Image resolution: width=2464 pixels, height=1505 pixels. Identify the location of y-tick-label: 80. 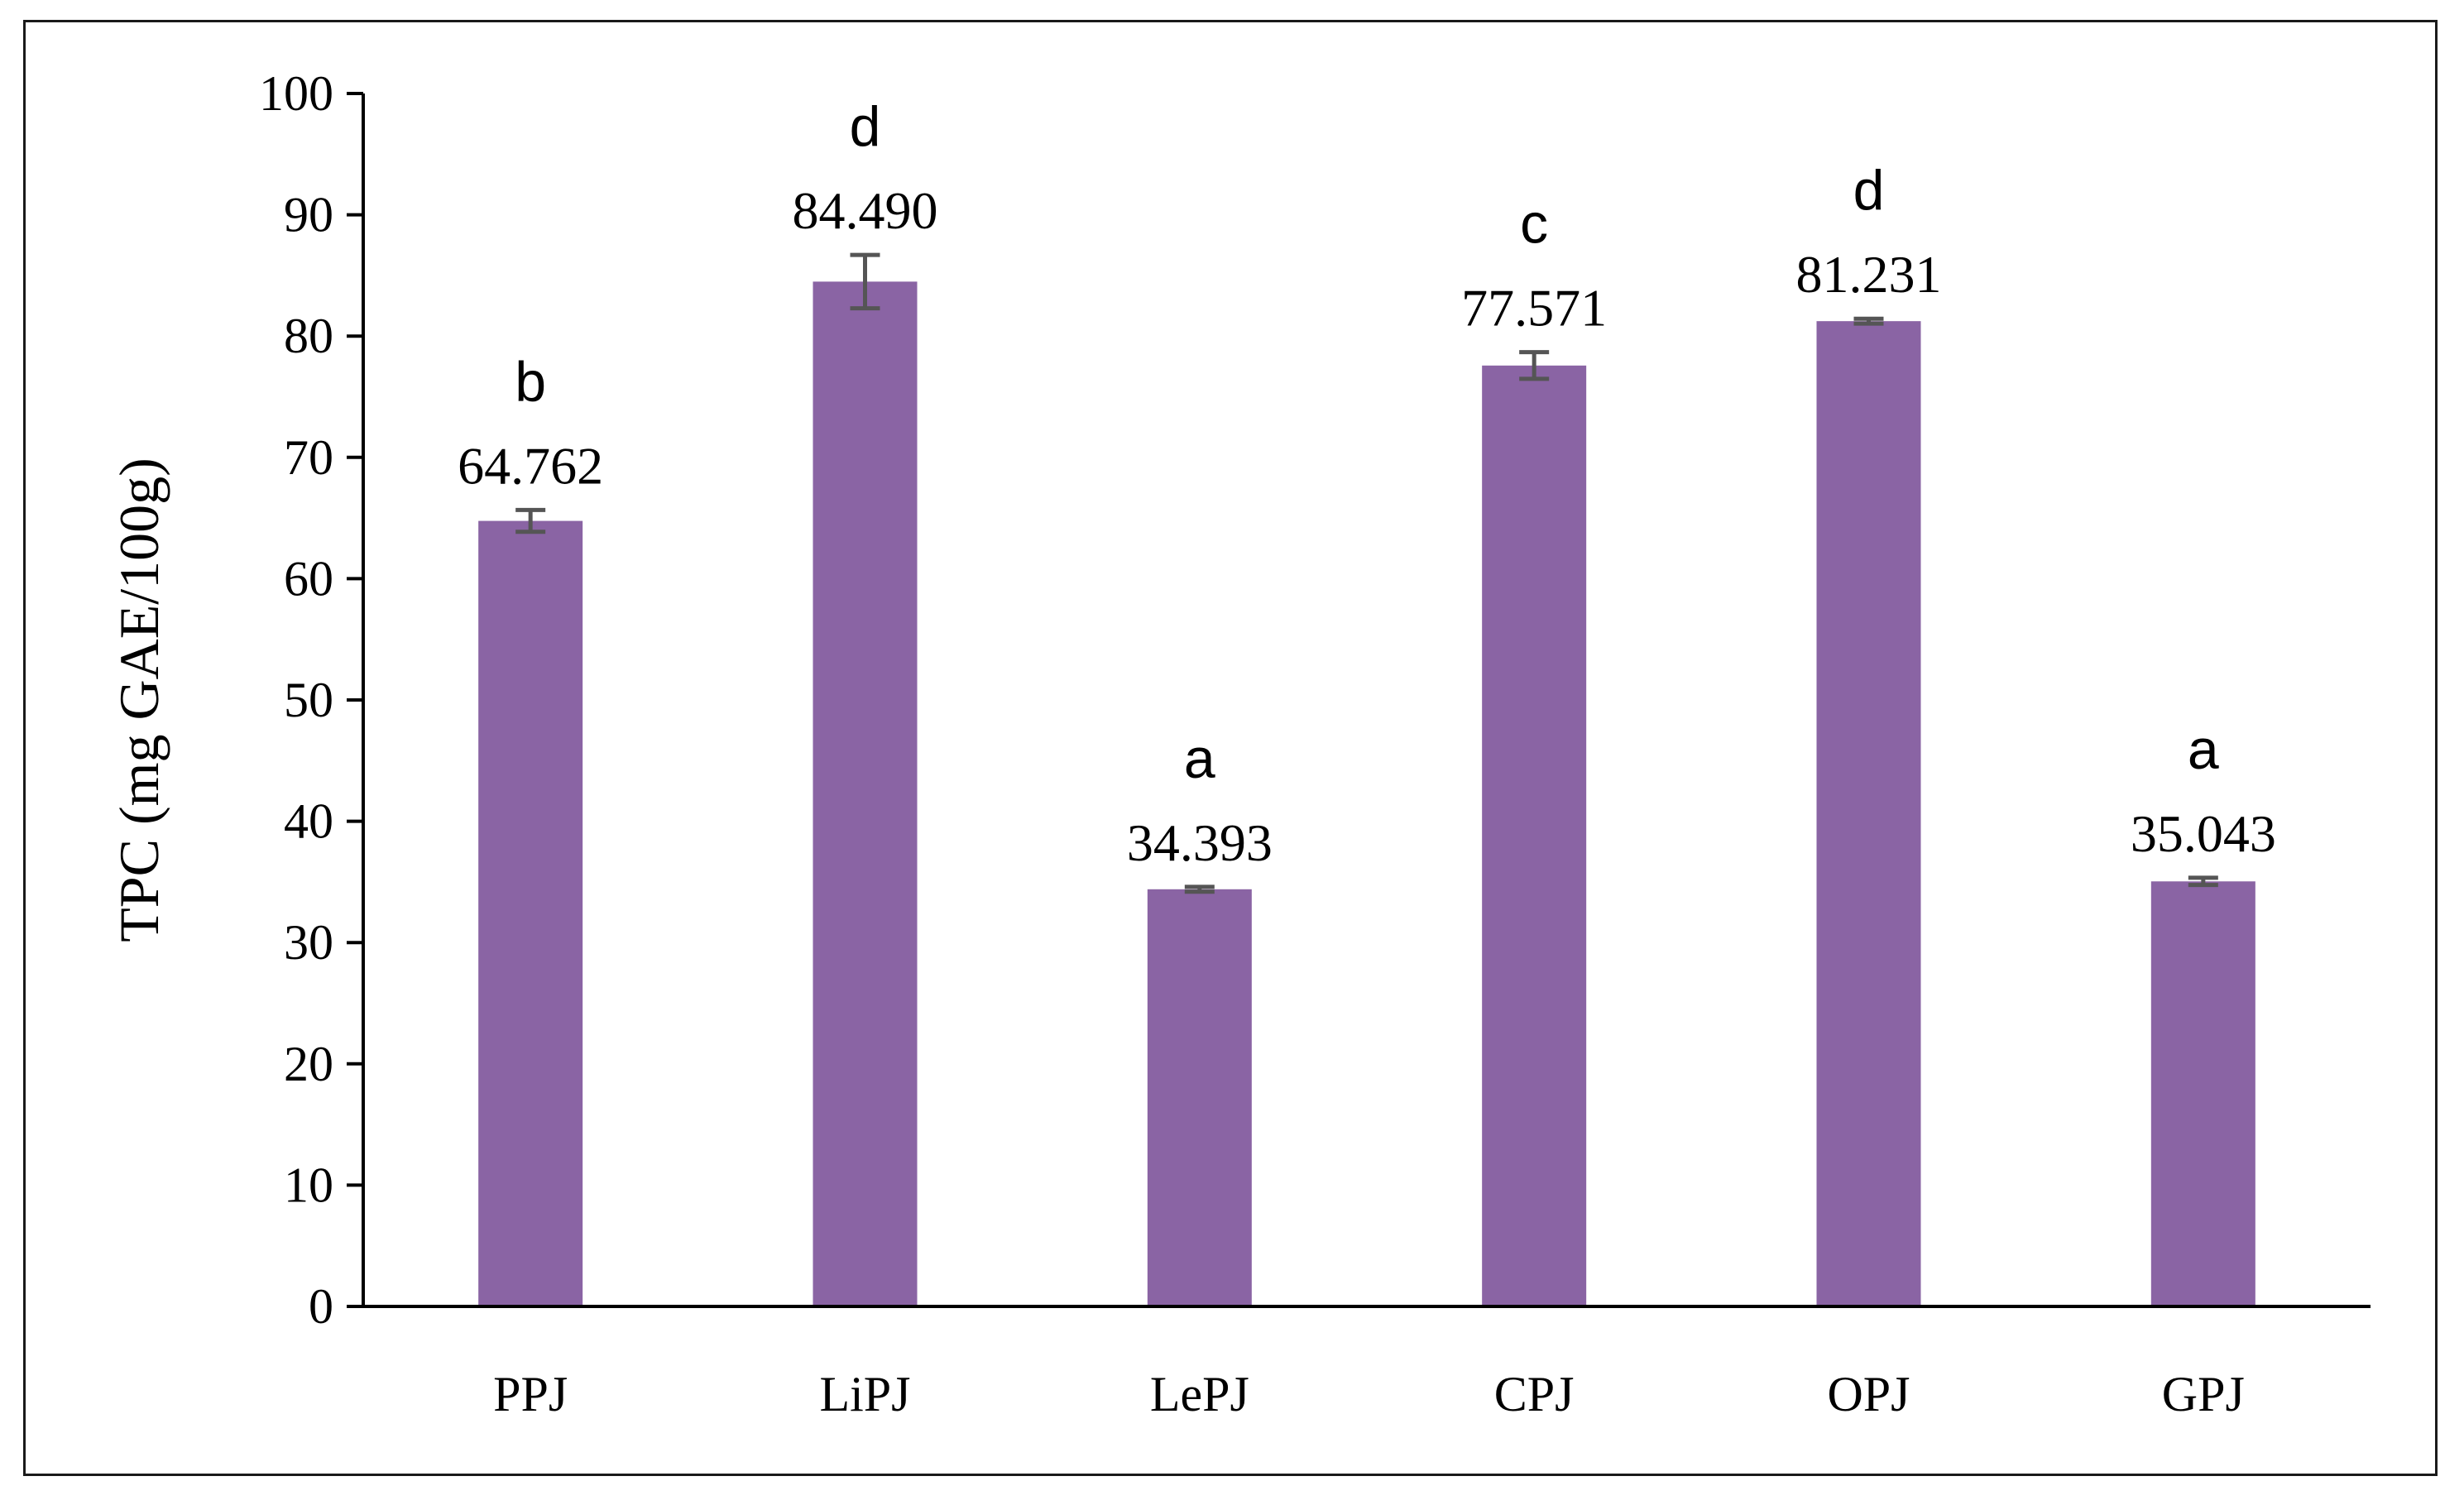
(308, 336).